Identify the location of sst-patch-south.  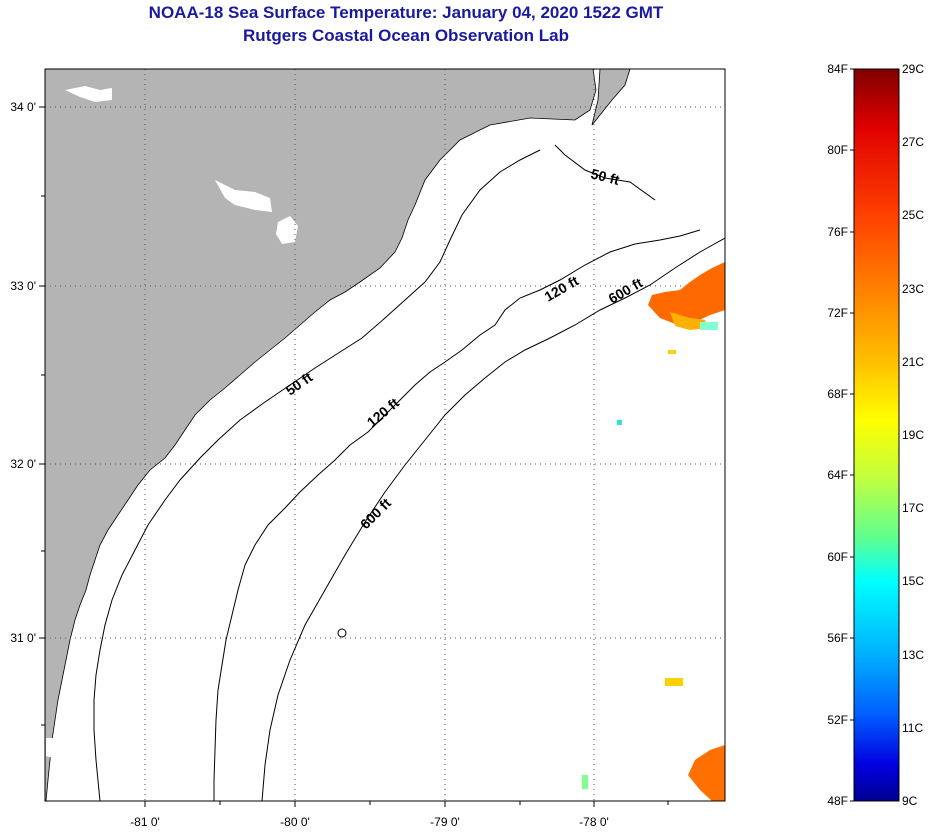
(706, 773).